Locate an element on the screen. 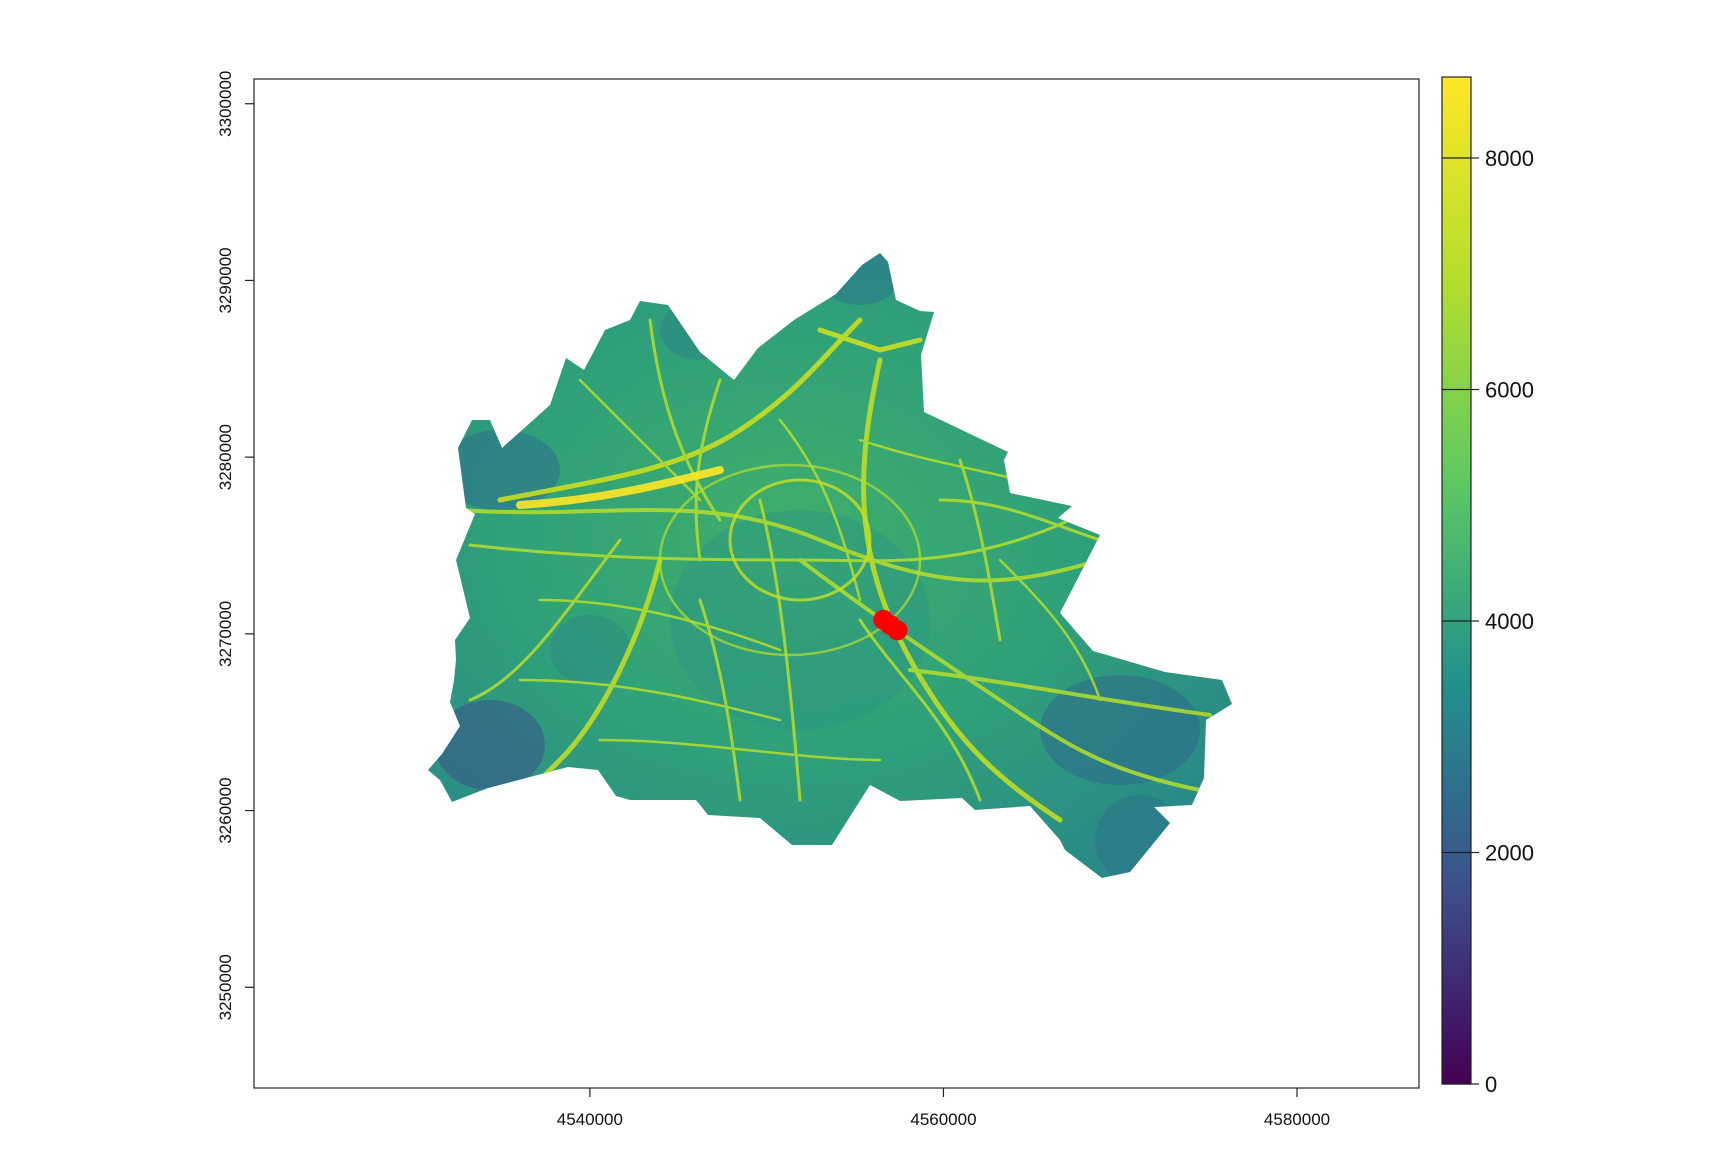 Image resolution: width=1728 pixels, height=1152 pixels. legend-colorbar is located at coordinates (1456, 580).